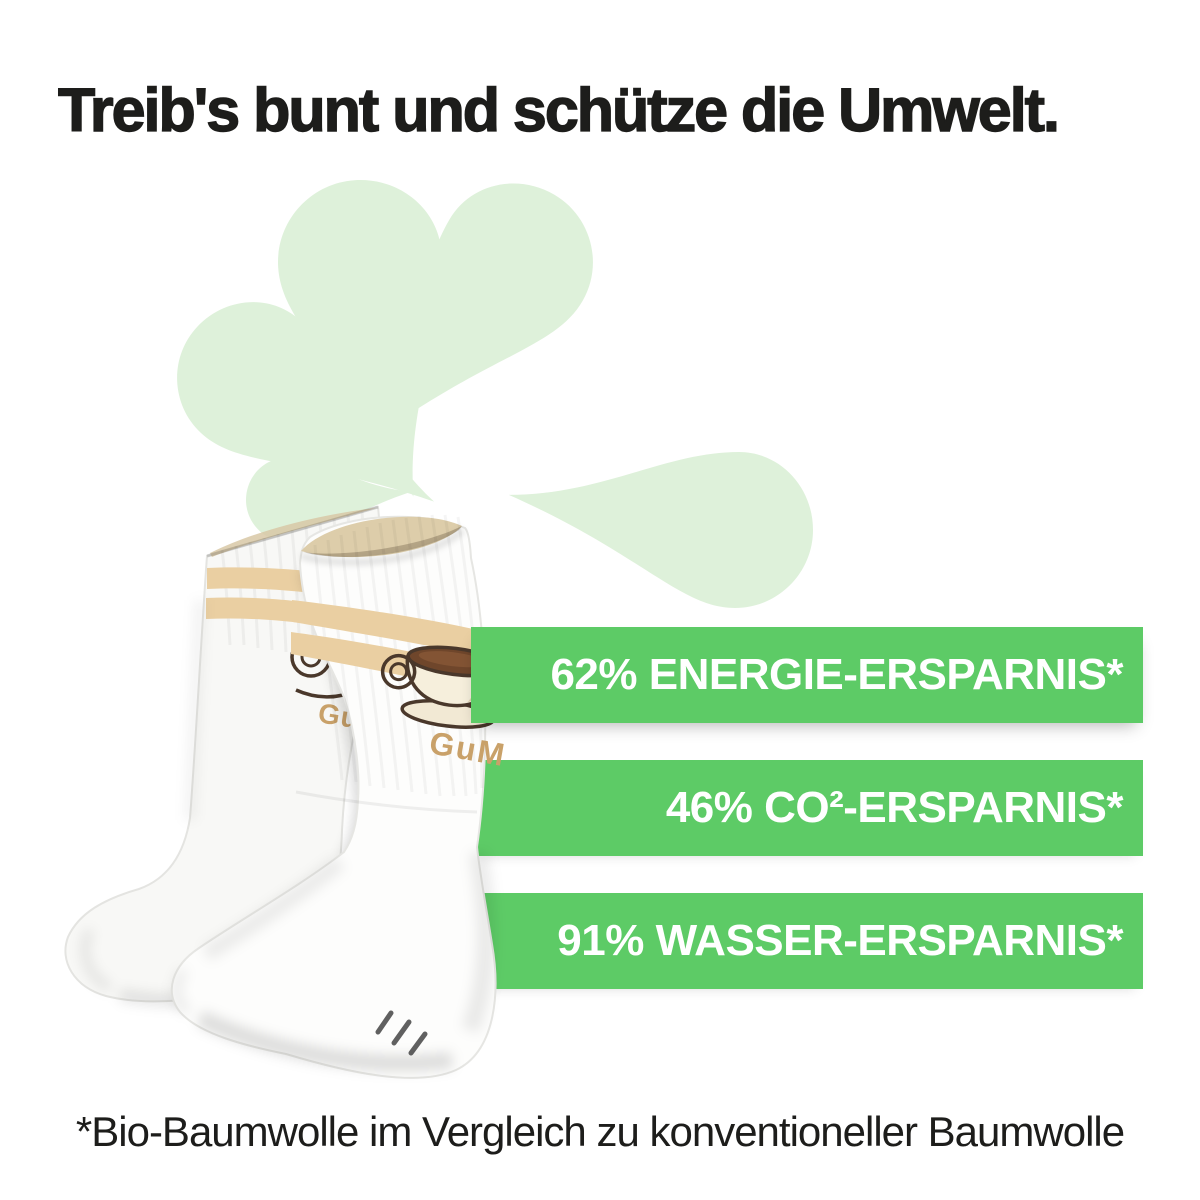 The width and height of the screenshot is (1200, 1200). I want to click on banner-co2-label: 46% CO²-ERSPARNIS*, so click(894, 807).